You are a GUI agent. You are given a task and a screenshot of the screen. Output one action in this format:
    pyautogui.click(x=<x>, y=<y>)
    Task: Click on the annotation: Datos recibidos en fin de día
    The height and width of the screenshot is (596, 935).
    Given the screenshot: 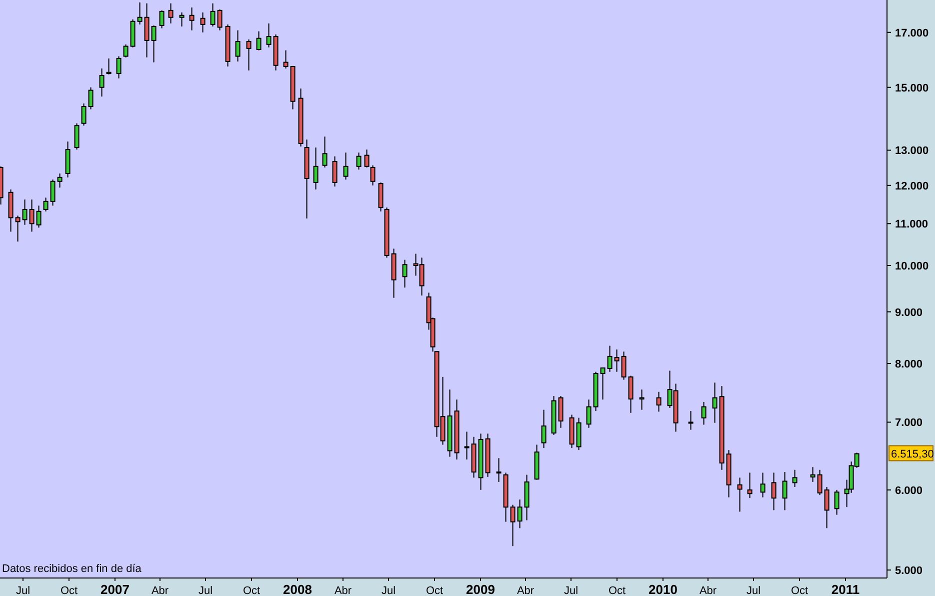 What is the action you would take?
    pyautogui.click(x=72, y=569)
    